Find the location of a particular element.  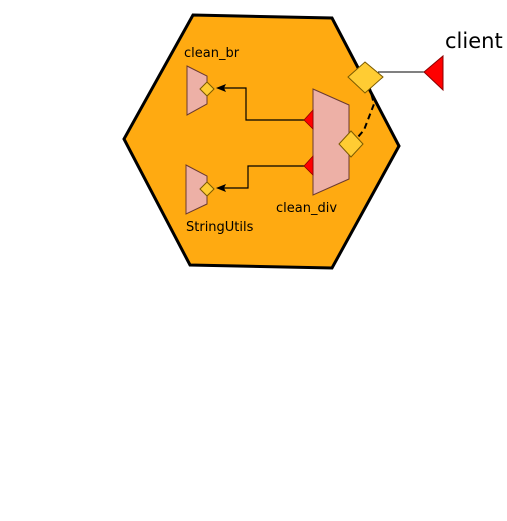

reference-port-bottom is located at coordinates (308, 165).